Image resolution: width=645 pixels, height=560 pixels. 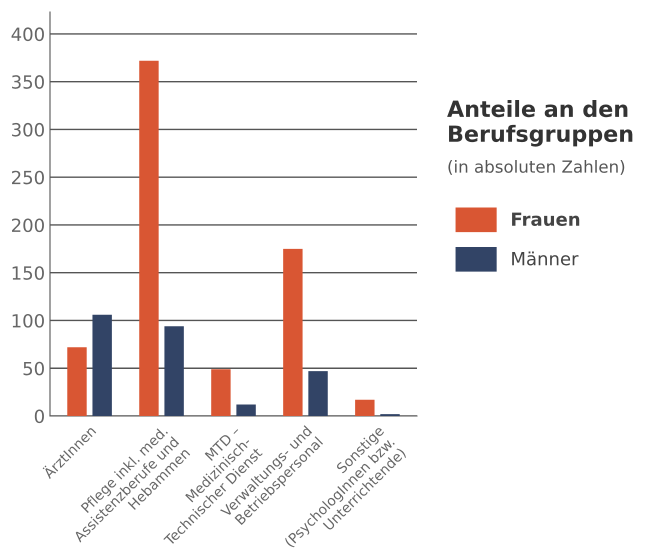 I want to click on y-tick-label: 300, so click(x=28, y=129).